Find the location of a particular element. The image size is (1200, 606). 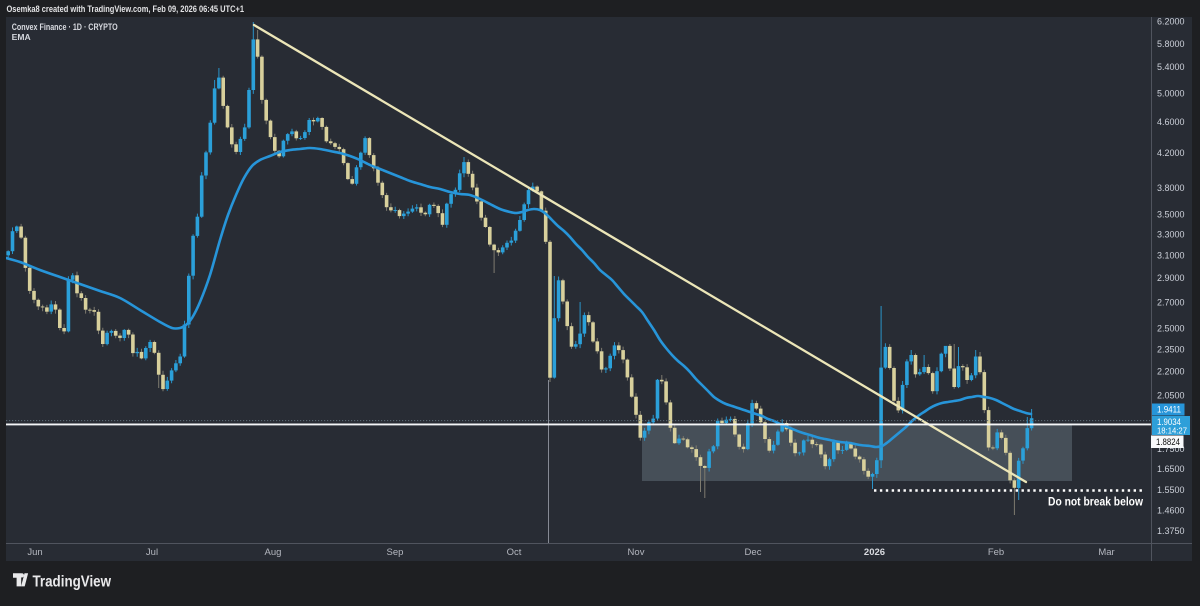

svg-text: 5.0000 is located at coordinates (1171, 94).